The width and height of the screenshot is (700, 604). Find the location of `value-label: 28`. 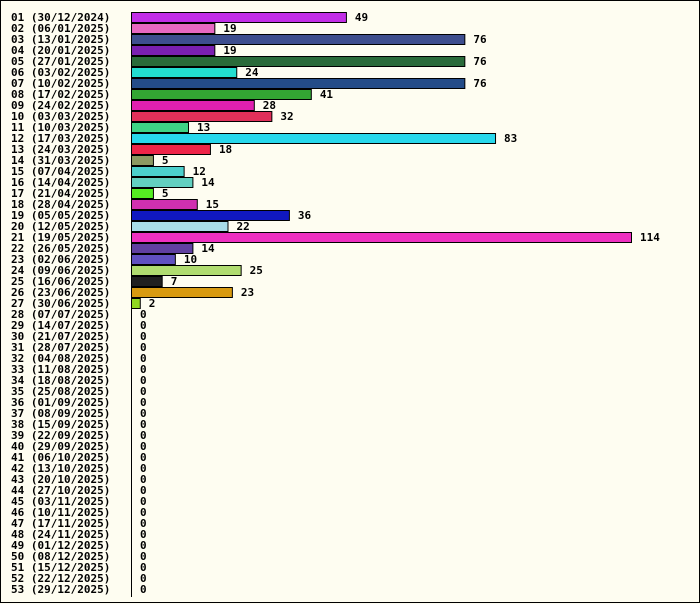

value-label: 28 is located at coordinates (269, 105).